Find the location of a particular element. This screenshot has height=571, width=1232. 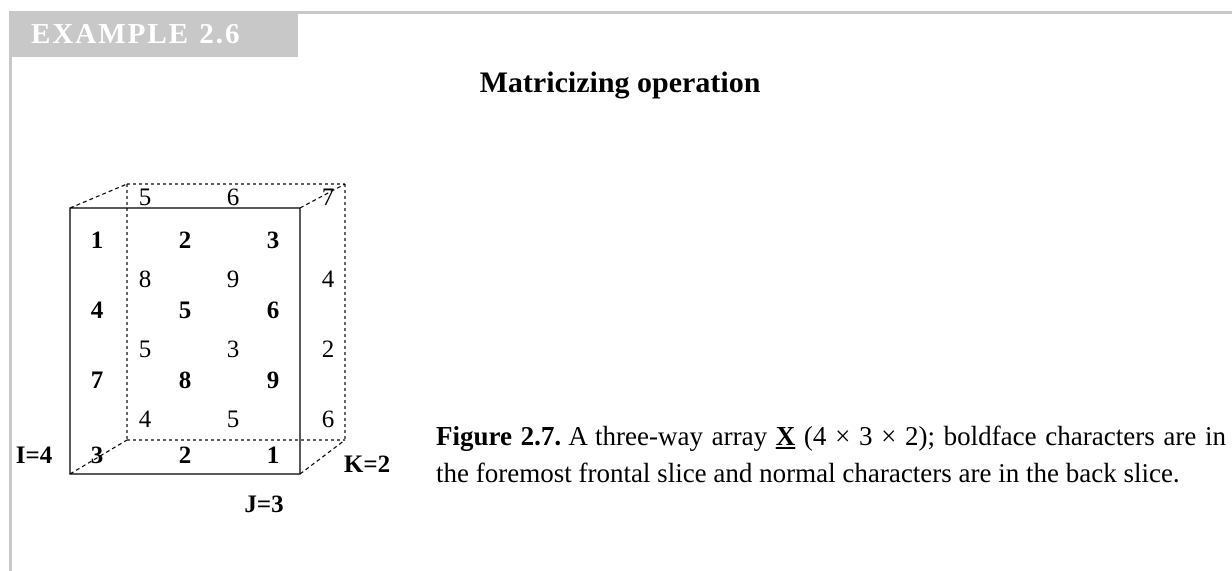

back-slice-value-r4-c3: 6 is located at coordinates (328, 419).